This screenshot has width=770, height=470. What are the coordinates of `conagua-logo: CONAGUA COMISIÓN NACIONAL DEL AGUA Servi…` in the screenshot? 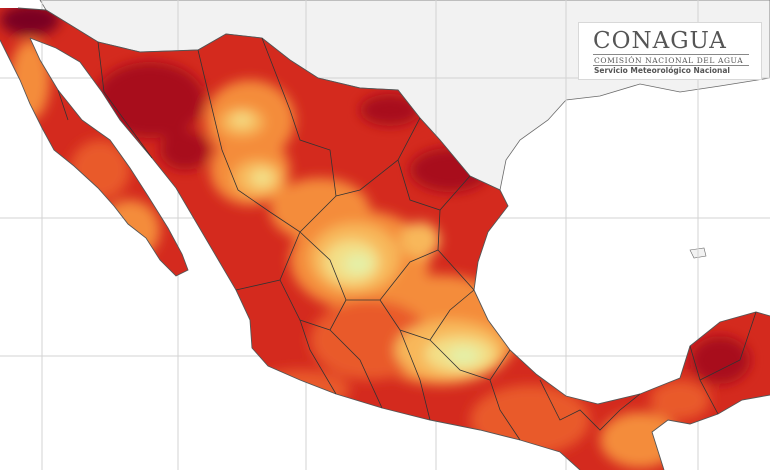 It's located at (670, 51).